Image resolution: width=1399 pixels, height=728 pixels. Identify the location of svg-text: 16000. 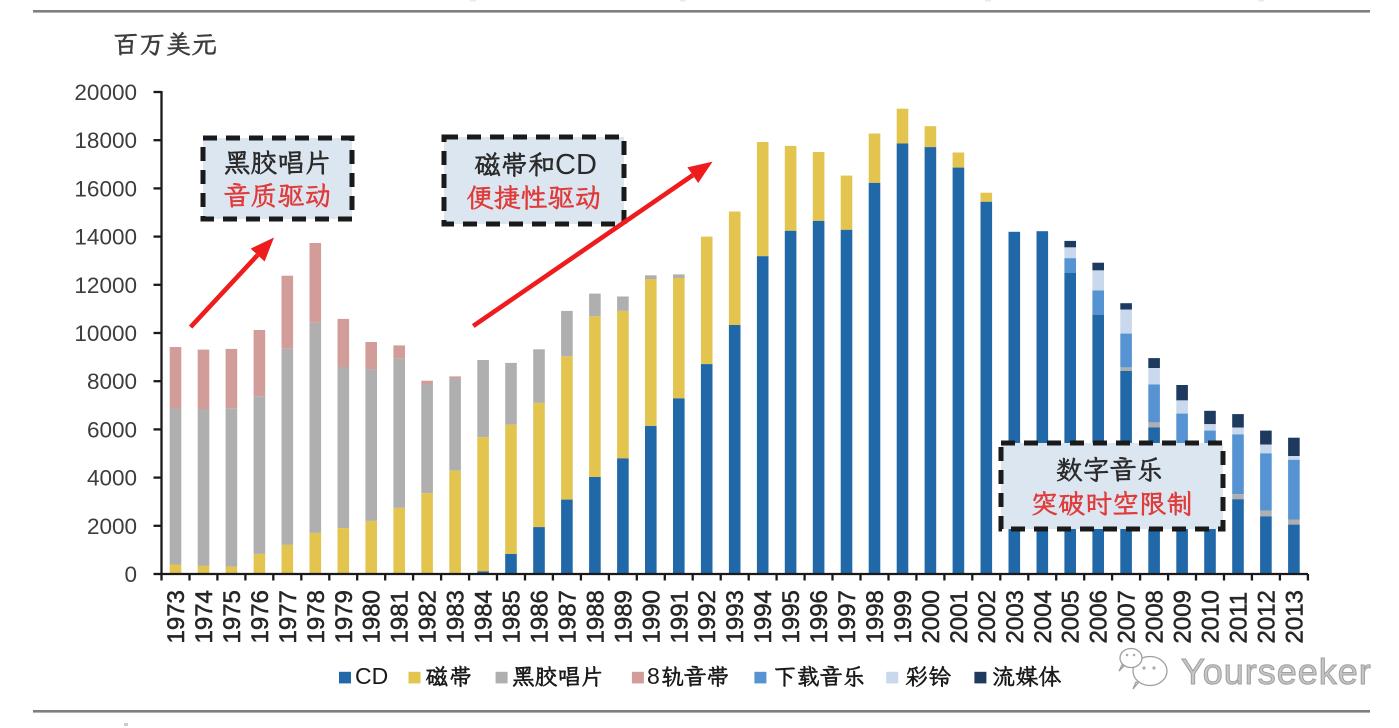
(105, 188).